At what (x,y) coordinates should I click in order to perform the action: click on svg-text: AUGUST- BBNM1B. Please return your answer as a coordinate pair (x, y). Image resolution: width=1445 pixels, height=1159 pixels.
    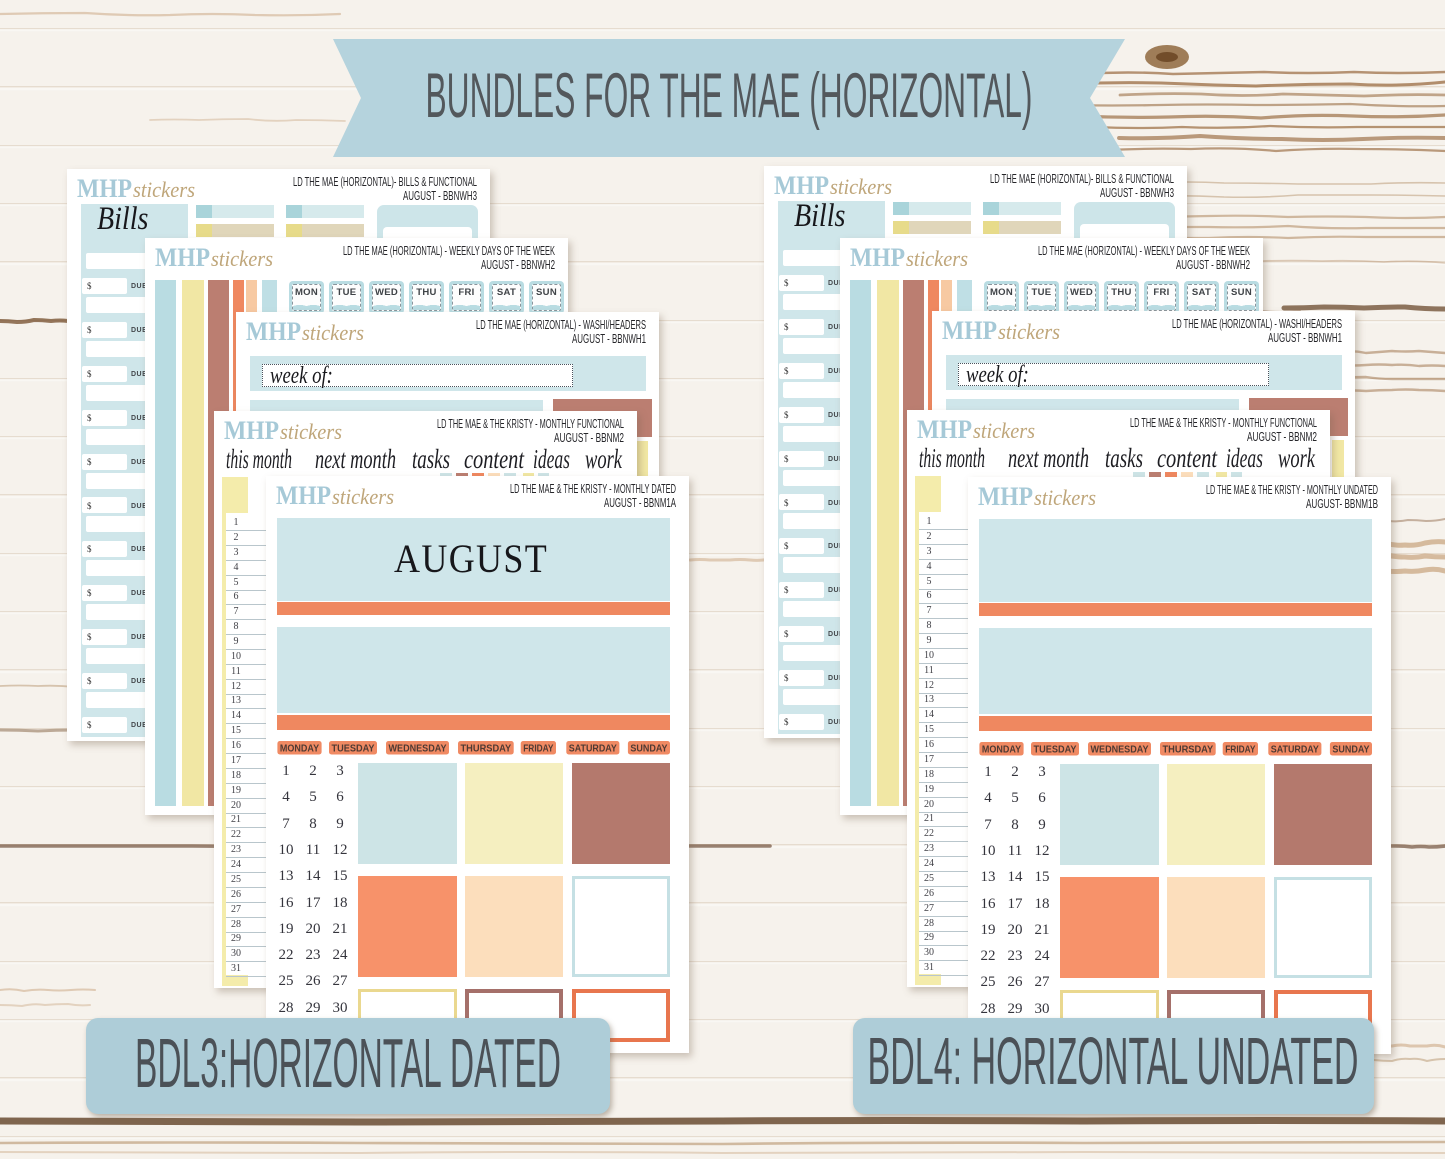
    Looking at the image, I should click on (1342, 504).